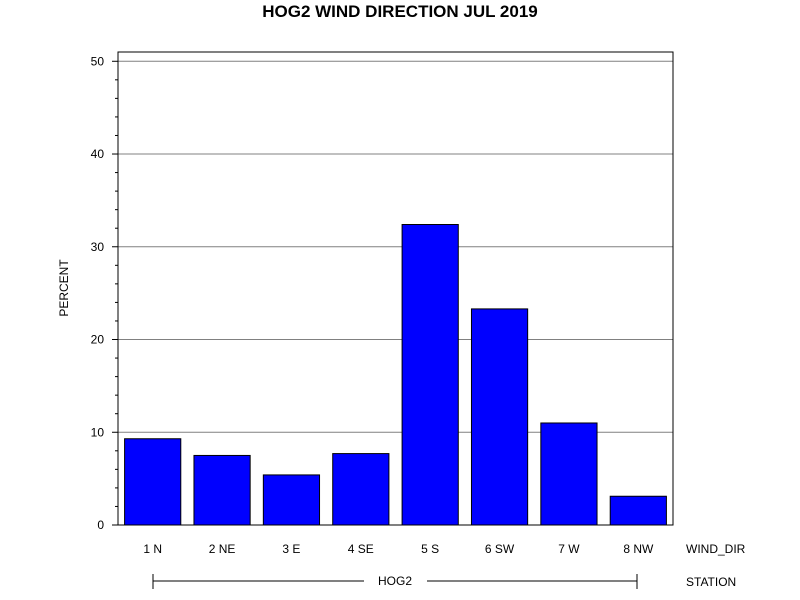  What do you see at coordinates (98, 154) in the screenshot?
I see `y-tick-label: 40` at bounding box center [98, 154].